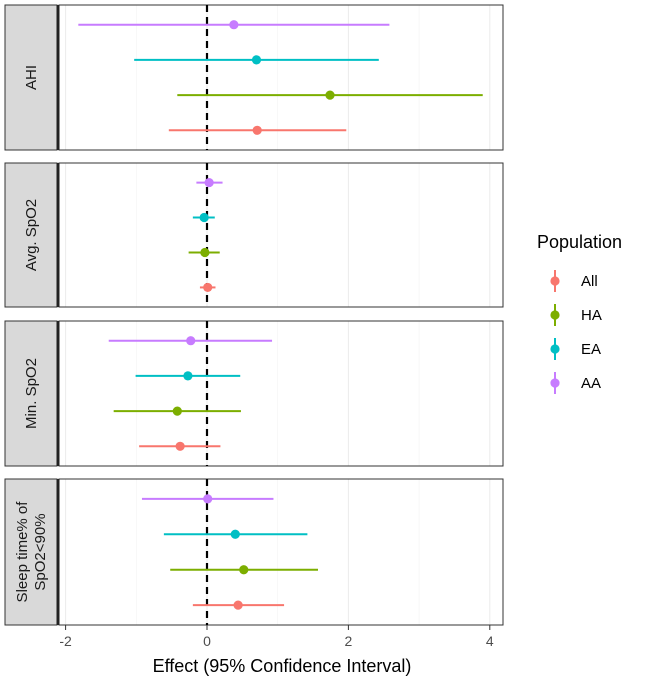  Describe the element at coordinates (207, 641) in the screenshot. I see `x-tick-label: 0` at that location.